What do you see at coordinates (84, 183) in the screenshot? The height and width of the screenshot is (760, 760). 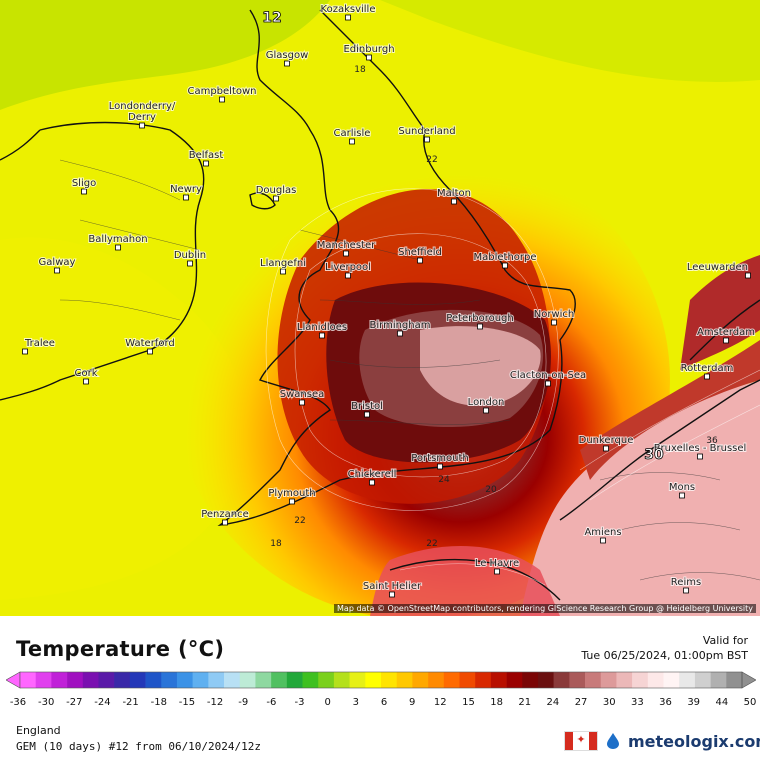 I see `city-label: Sligo` at bounding box center [84, 183].